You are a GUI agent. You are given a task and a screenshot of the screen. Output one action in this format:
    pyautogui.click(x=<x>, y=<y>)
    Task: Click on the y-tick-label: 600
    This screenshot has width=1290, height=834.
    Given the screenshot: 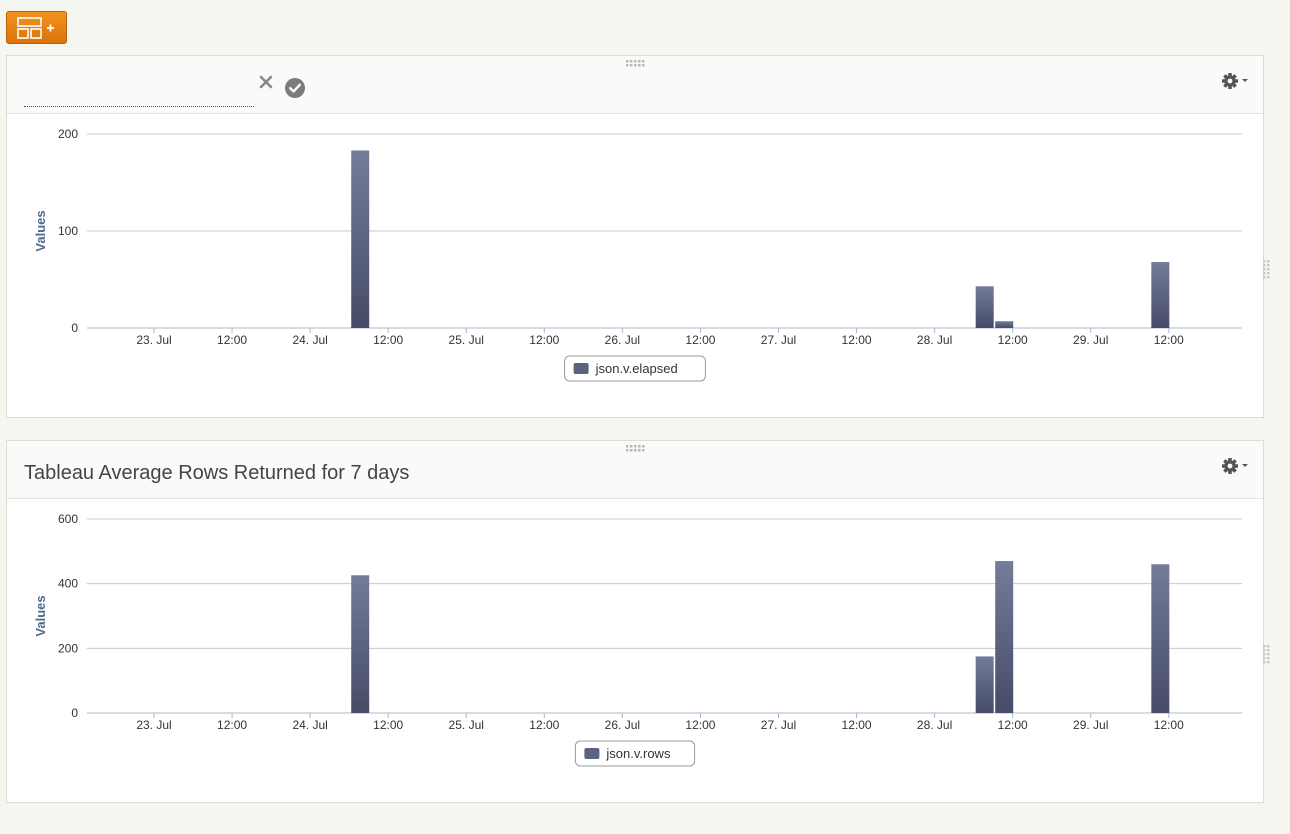 What is the action you would take?
    pyautogui.click(x=68, y=519)
    